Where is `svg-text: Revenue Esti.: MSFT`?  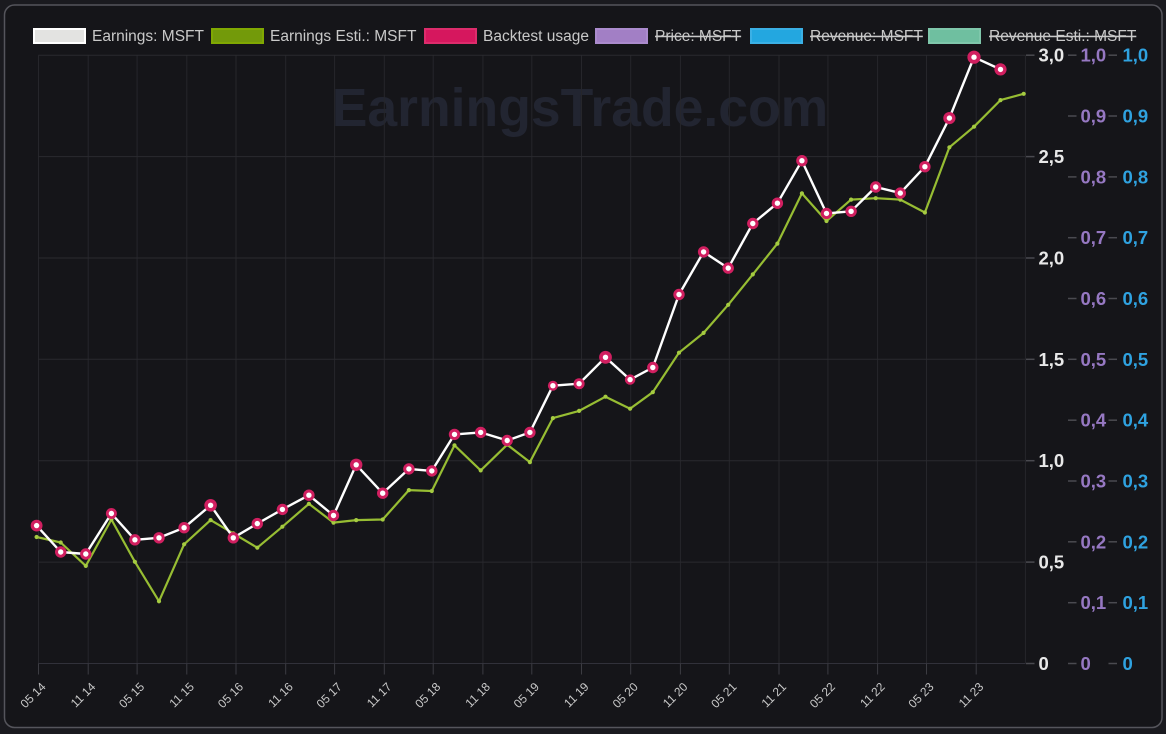
svg-text: Revenue Esti.: MSFT is located at coordinates (1063, 36).